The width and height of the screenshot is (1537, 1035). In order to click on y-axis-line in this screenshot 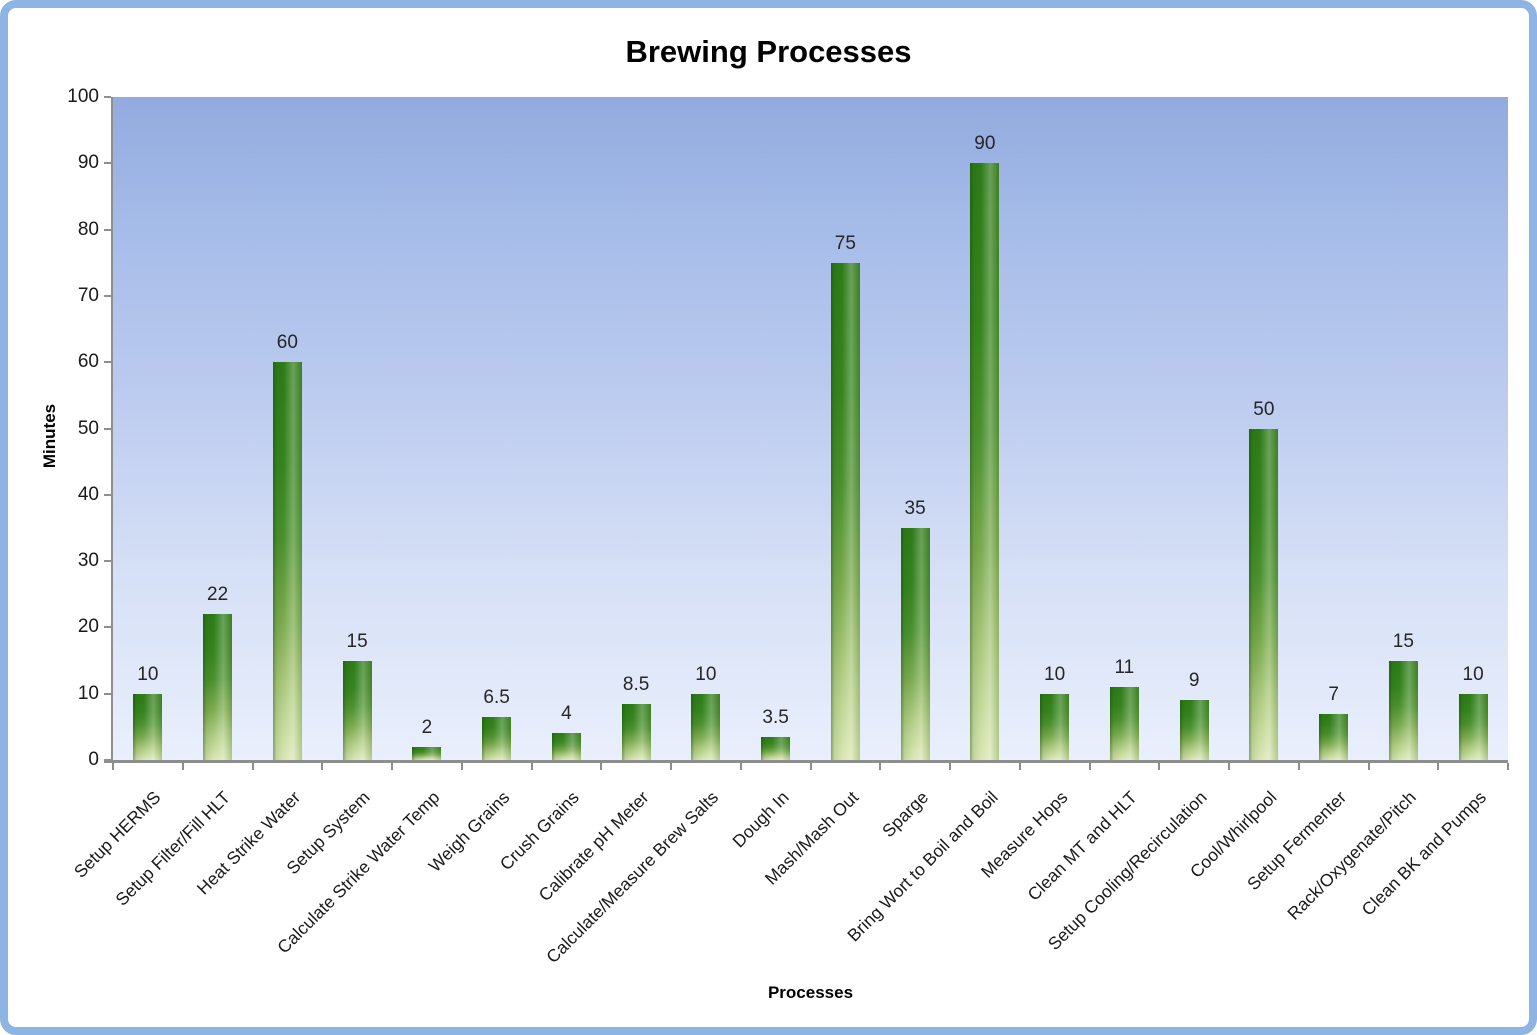, I will do `click(112, 429)`.